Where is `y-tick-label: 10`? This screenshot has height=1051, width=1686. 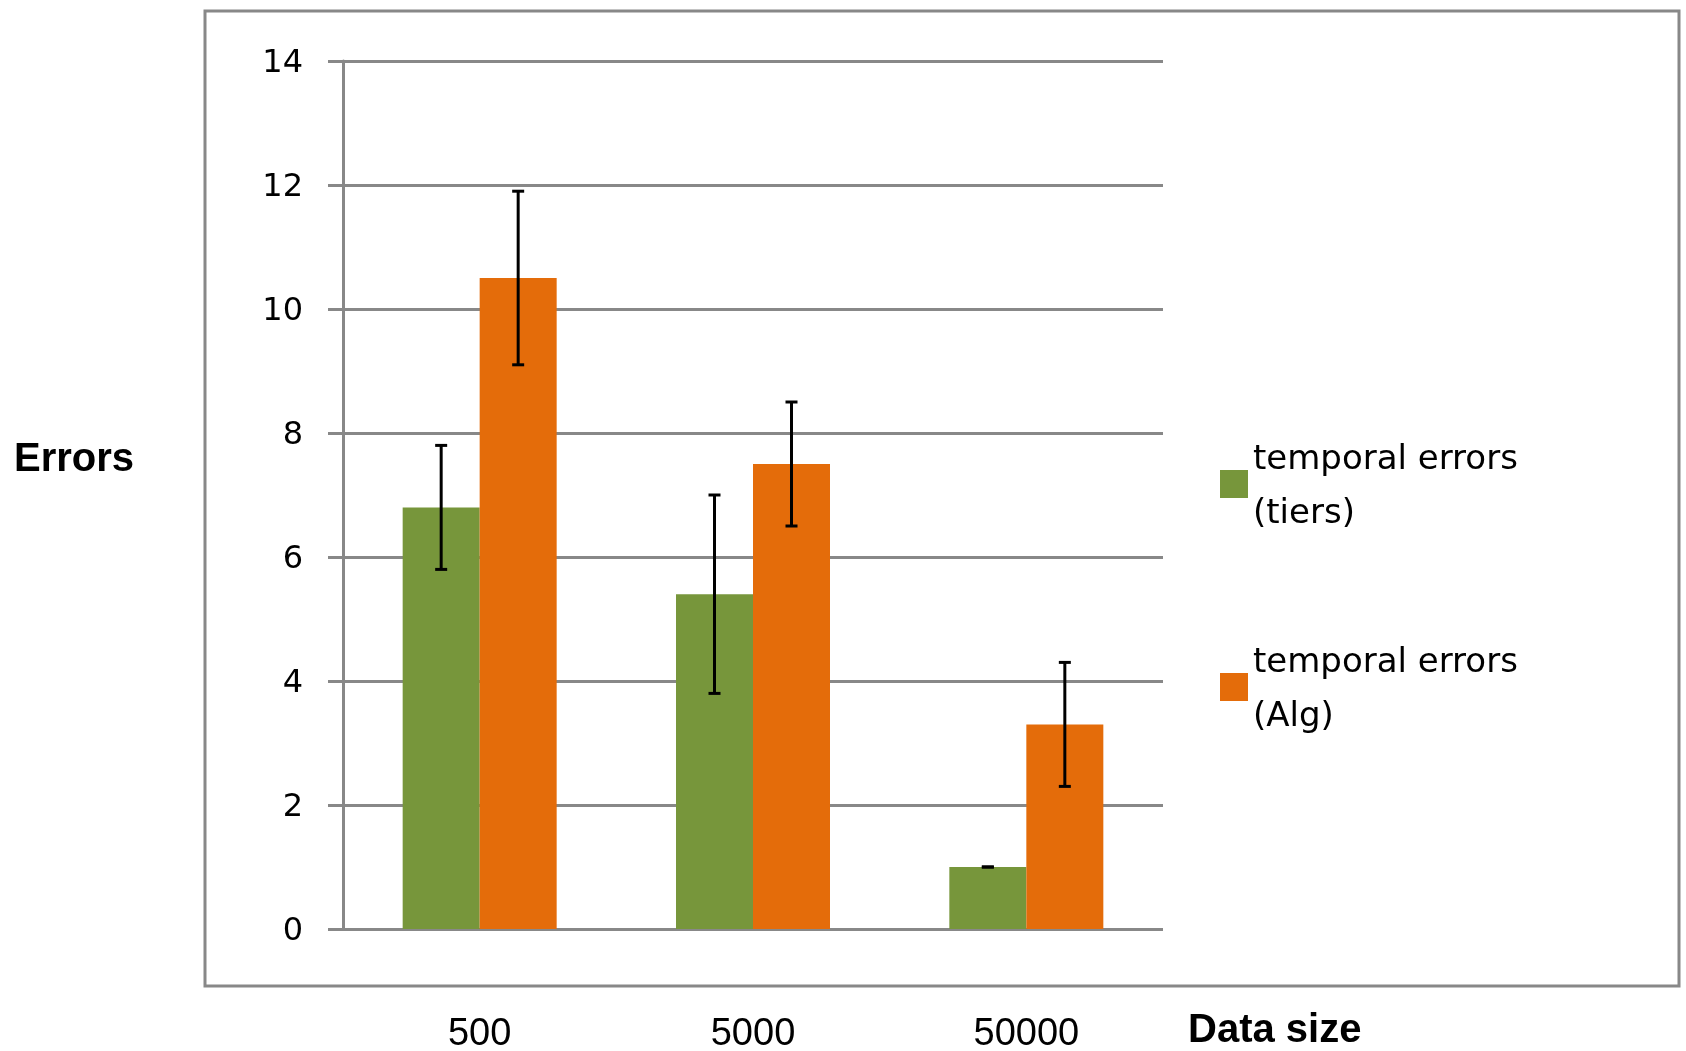 y-tick-label: 10 is located at coordinates (282, 309).